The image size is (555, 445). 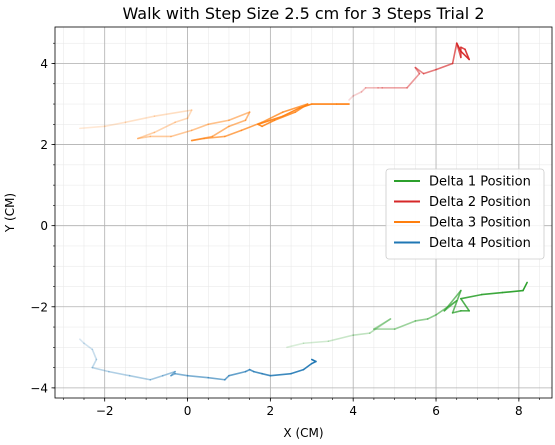 What do you see at coordinates (407, 315) in the screenshot?
I see `series-1-path` at bounding box center [407, 315].